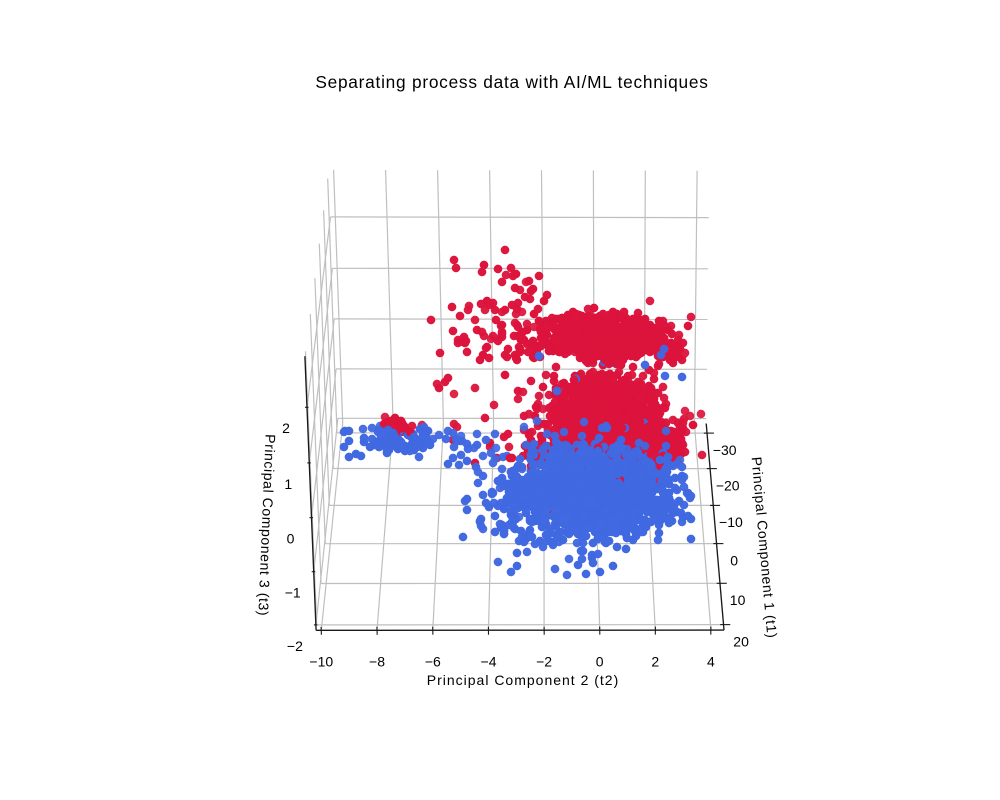 Image resolution: width=1000 pixels, height=800 pixels. Describe the element at coordinates (377, 662) in the screenshot. I see `svg-text: −8` at that location.